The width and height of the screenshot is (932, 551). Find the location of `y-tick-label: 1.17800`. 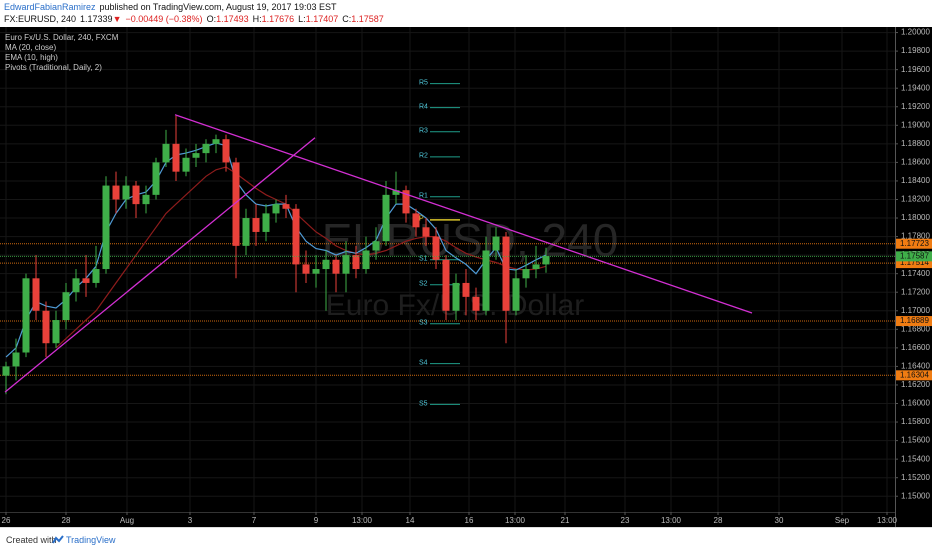

y-tick-label: 1.17800 is located at coordinates (915, 236).